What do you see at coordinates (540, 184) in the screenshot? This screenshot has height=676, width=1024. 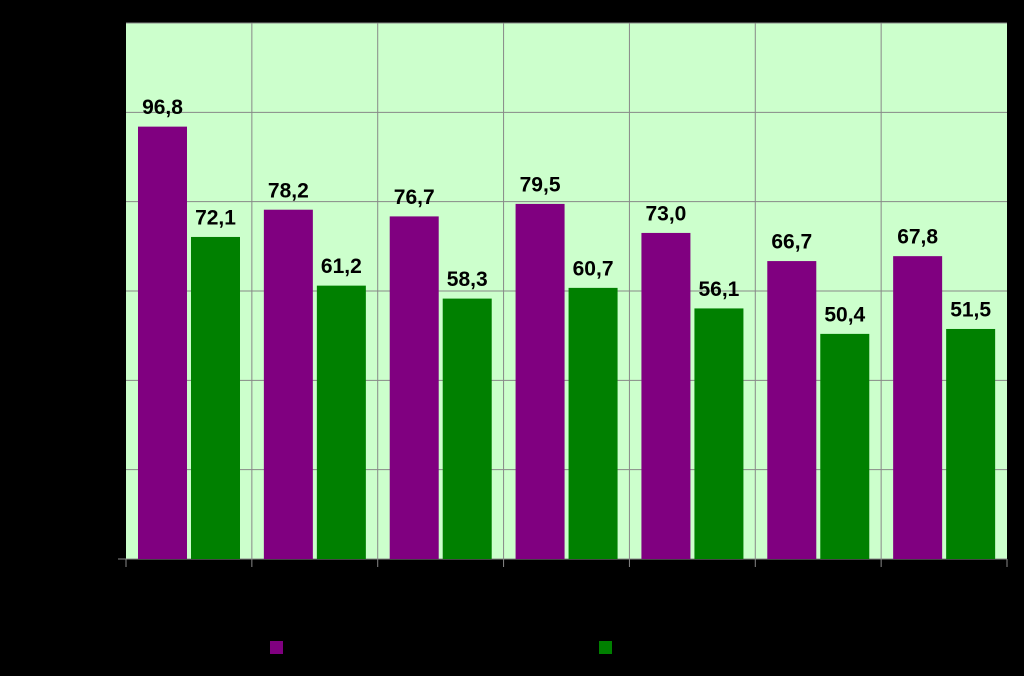 I see `data-label: 79,5` at bounding box center [540, 184].